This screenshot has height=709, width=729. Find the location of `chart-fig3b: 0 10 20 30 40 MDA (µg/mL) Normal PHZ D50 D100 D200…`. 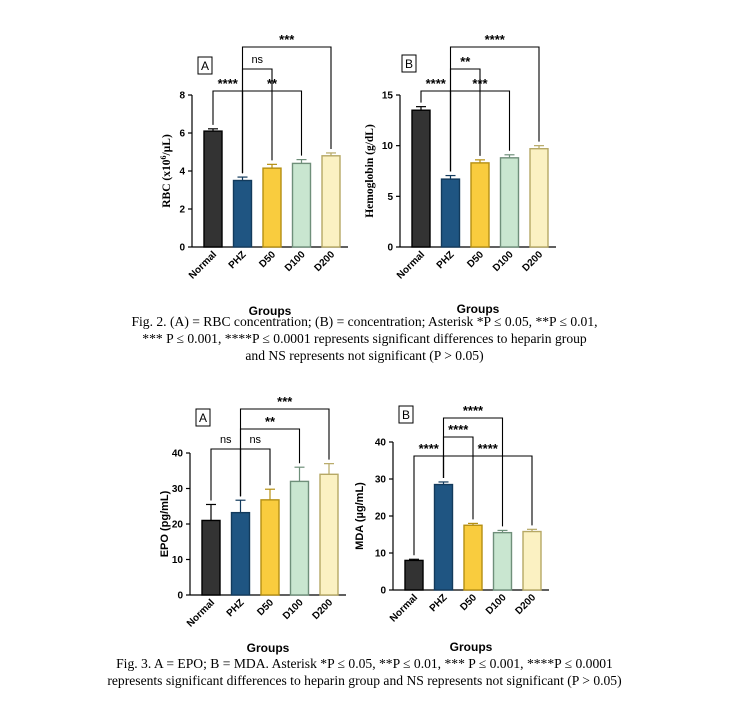

chart-fig3b: 0 10 20 30 40 MDA (µg/mL) Normal PHZ D50 D100 D200… is located at coordinates (452, 512).